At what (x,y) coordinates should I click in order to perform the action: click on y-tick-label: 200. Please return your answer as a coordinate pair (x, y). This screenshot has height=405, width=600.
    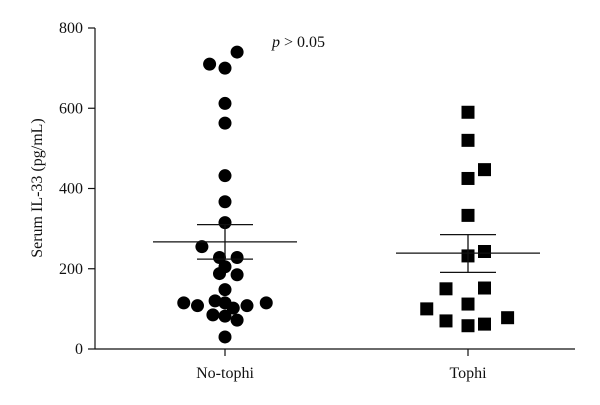
    Looking at the image, I should click on (71, 269).